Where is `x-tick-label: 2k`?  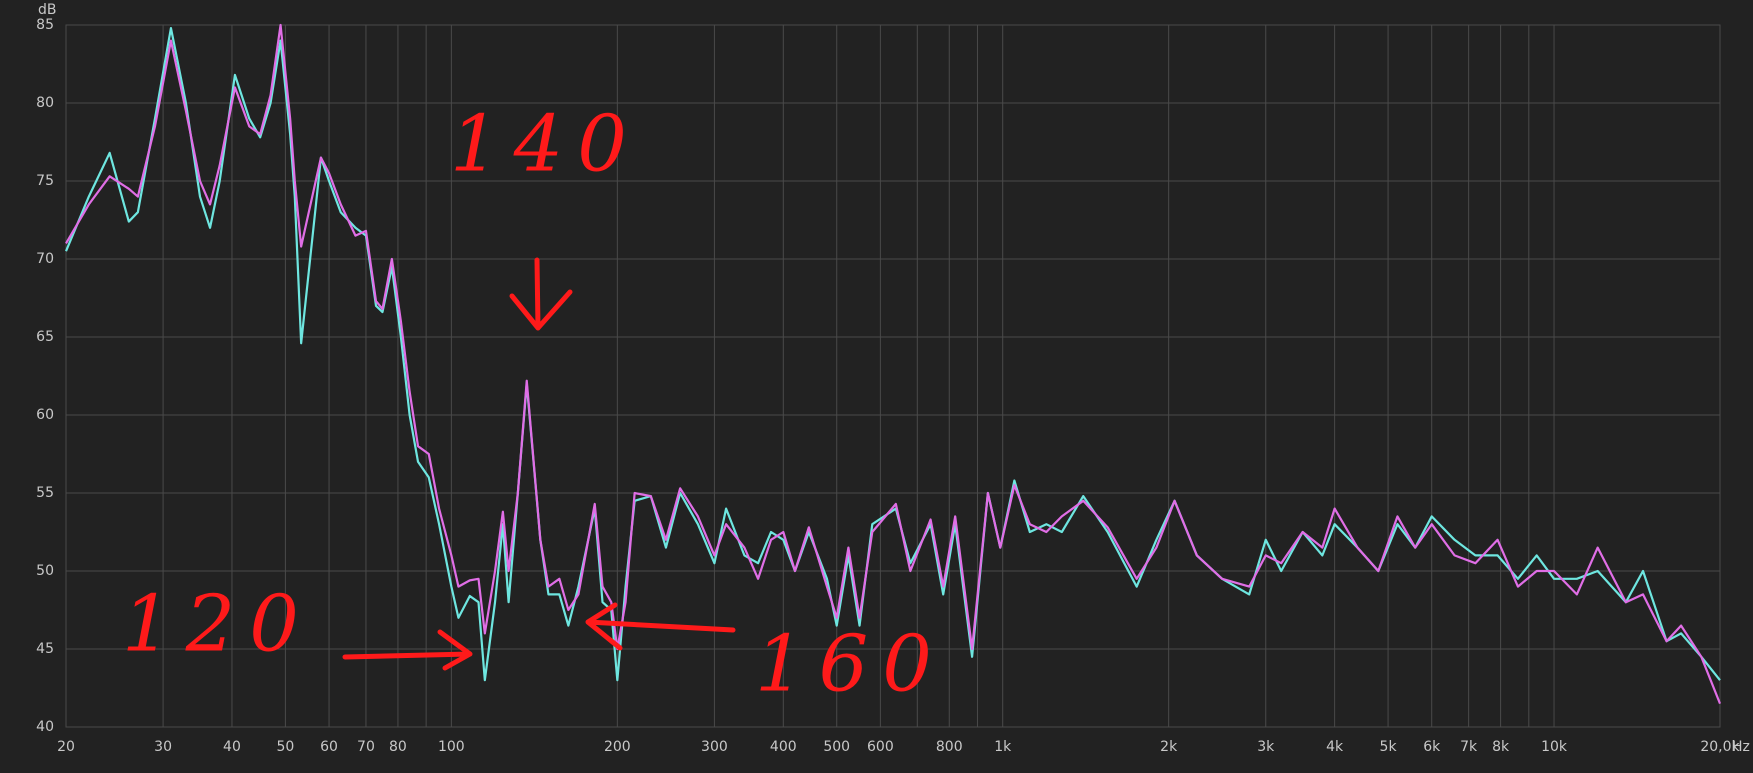
x-tick-label: 2k is located at coordinates (1169, 747).